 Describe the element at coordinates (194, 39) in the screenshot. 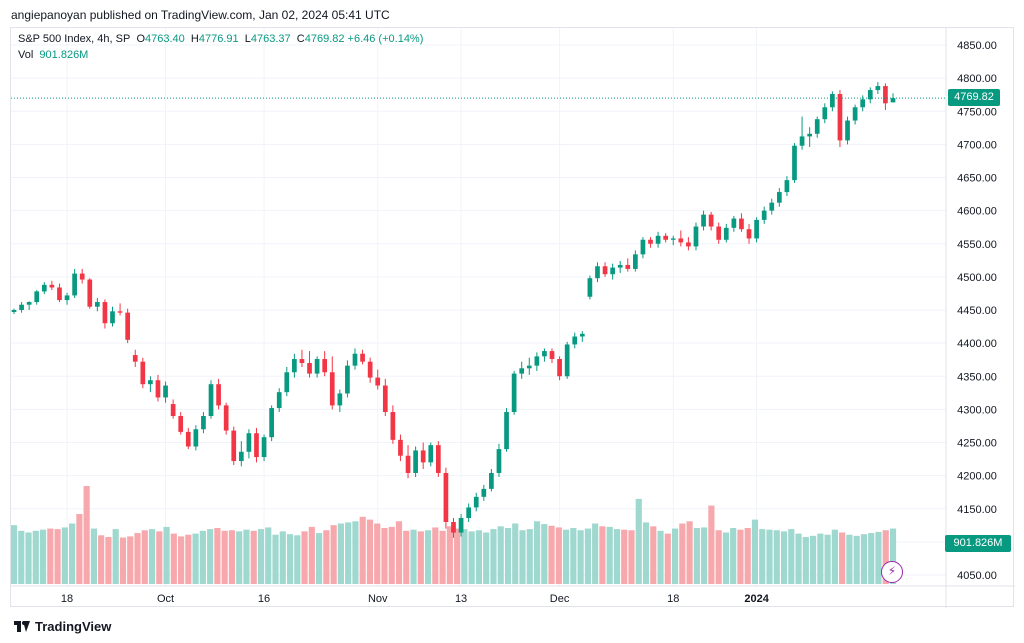

I see `high-label: H` at that location.